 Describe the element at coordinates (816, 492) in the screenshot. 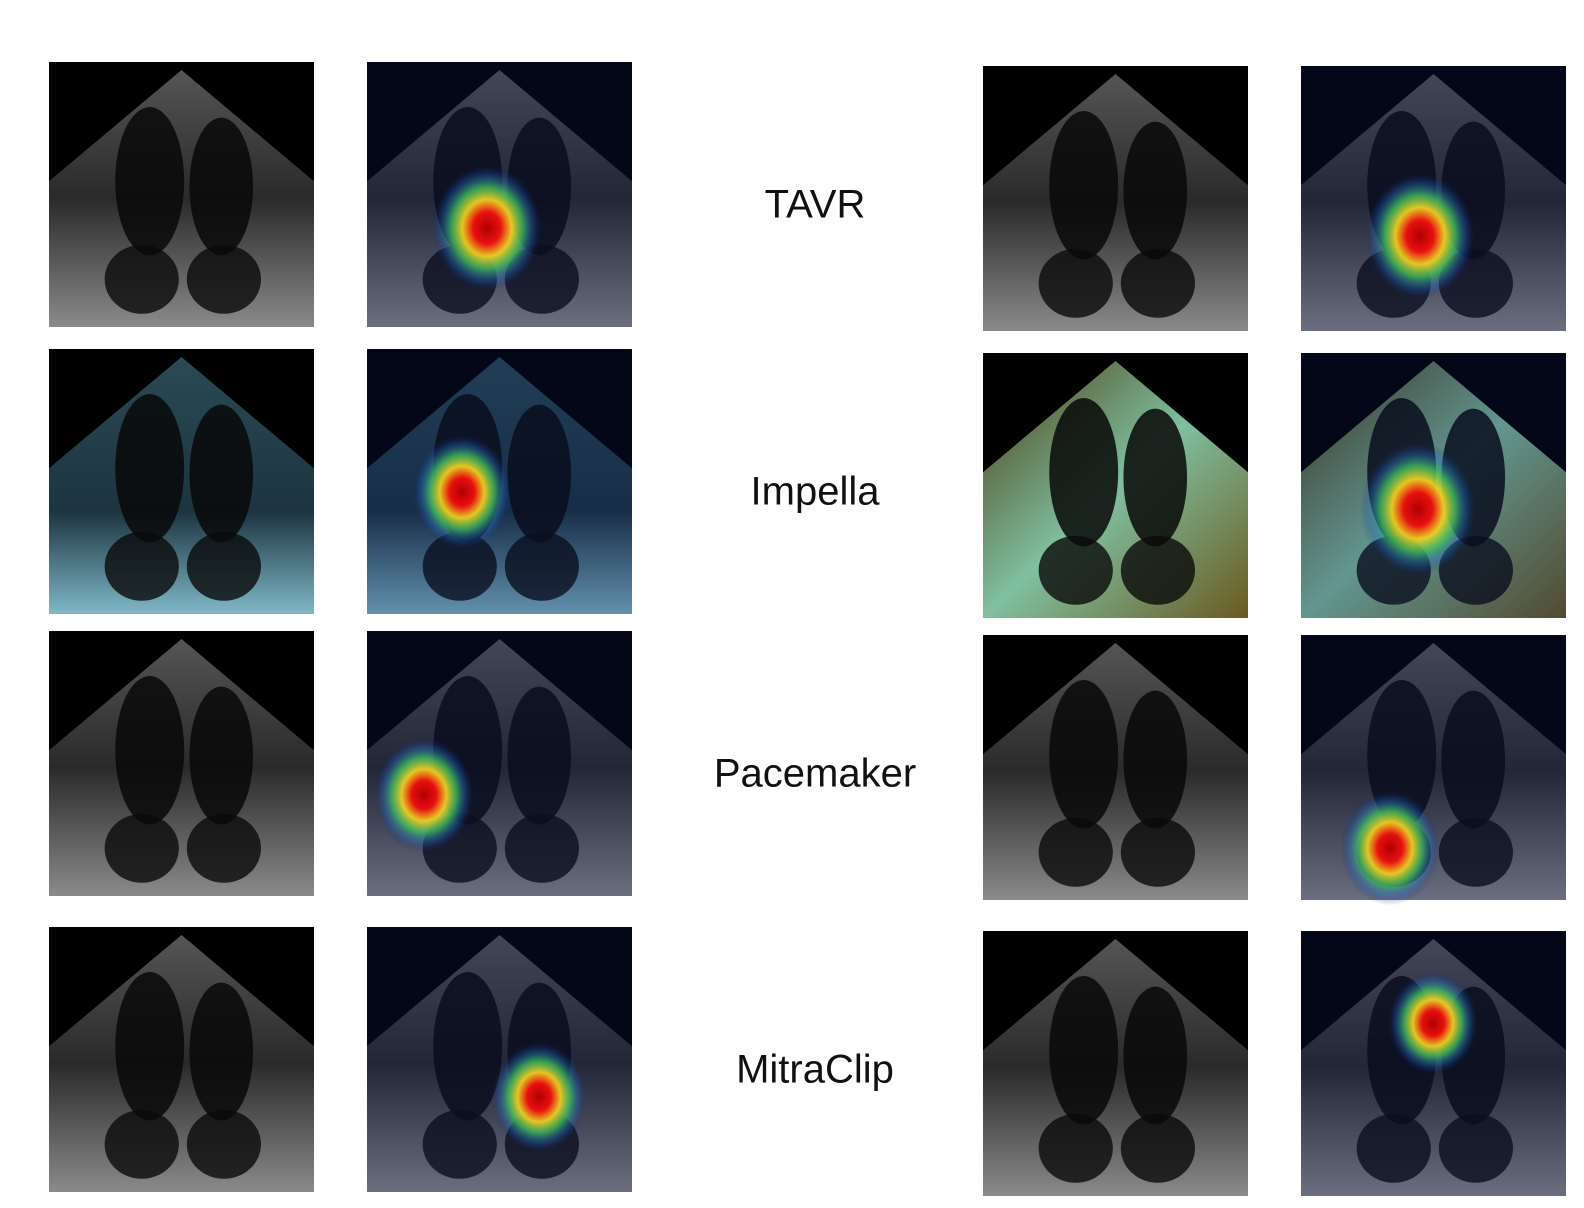

I see `row-label: Impella` at that location.